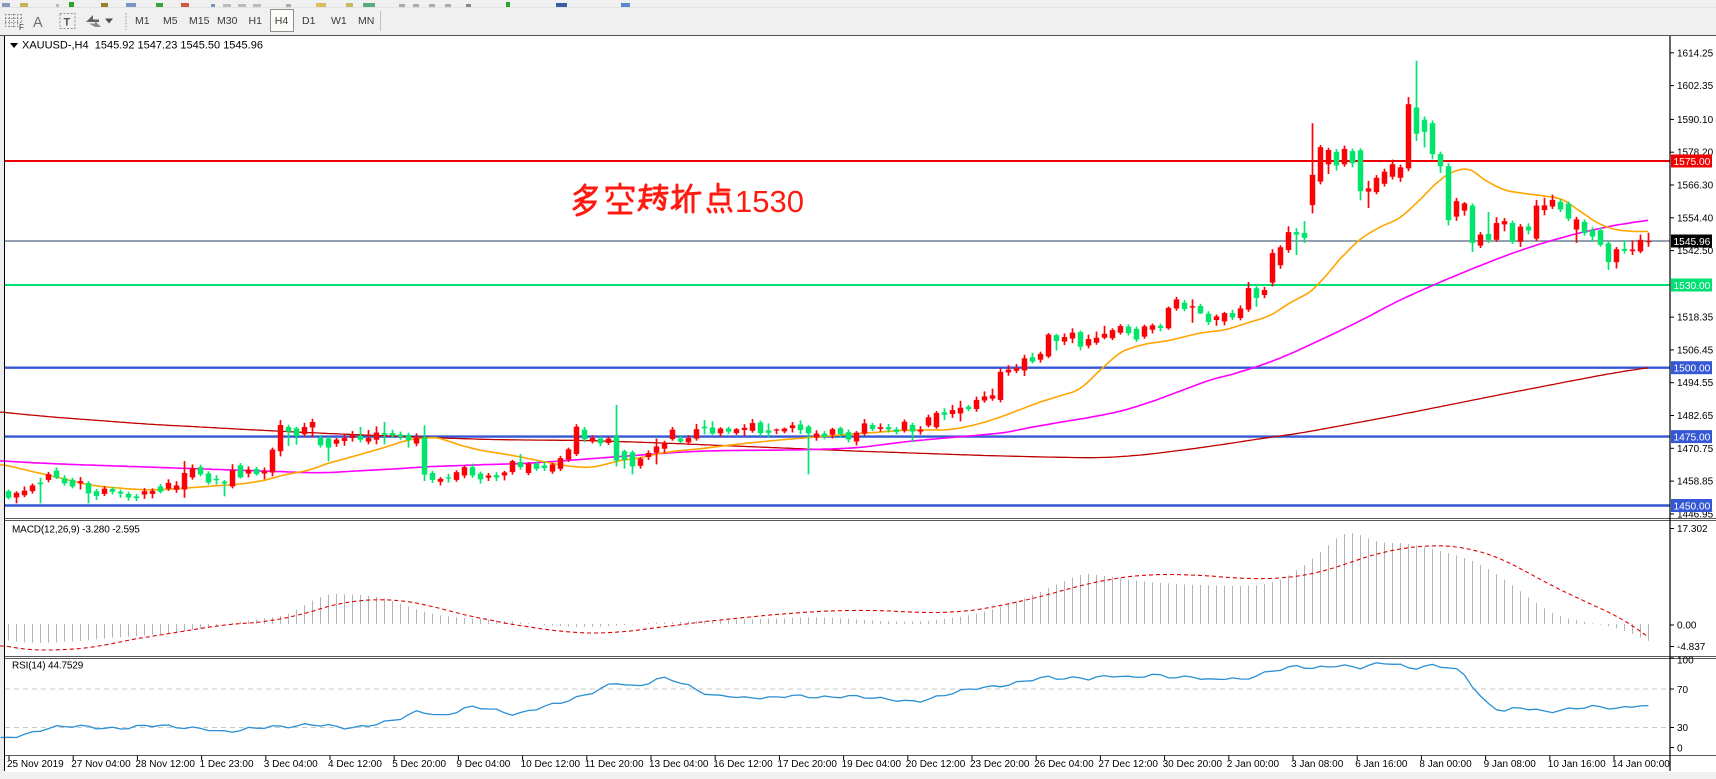 This screenshot has width=1716, height=779. What do you see at coordinates (1641, 764) in the screenshot?
I see `svg-text: 14 Jan 00:00` at bounding box center [1641, 764].